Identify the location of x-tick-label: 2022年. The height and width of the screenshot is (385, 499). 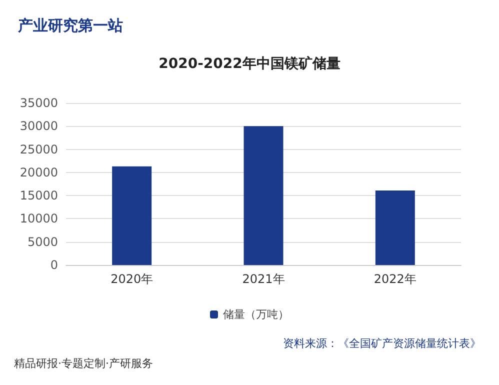
(395, 279).